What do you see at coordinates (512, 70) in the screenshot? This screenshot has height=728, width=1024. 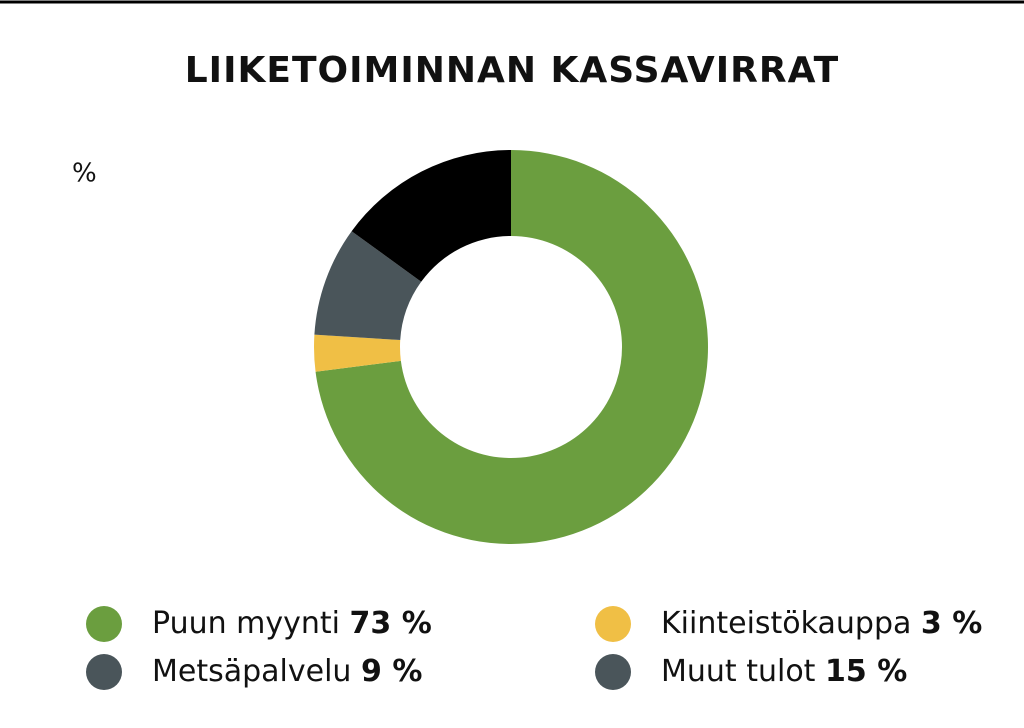 I see `chart-title: LIIKETOIMINNAN KASSAVIRRAT` at bounding box center [512, 70].